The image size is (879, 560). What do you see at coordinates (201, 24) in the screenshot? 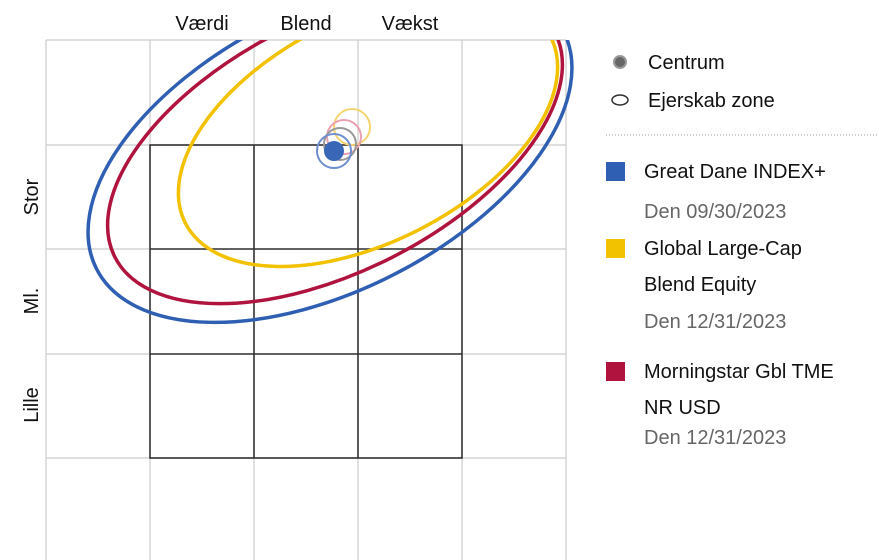
I see `column-label: Værdi` at bounding box center [201, 24].